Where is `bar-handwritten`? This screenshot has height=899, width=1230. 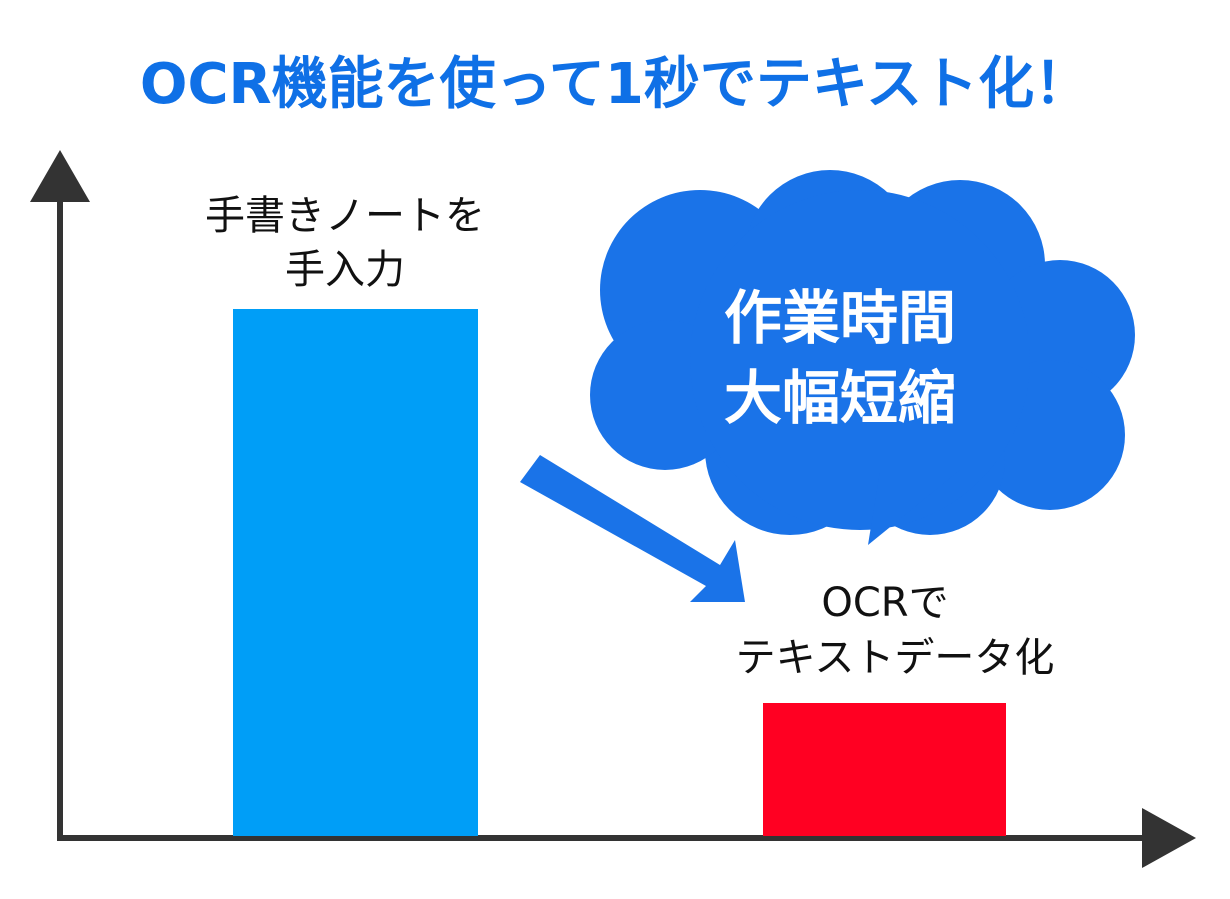 bar-handwritten is located at coordinates (355, 572).